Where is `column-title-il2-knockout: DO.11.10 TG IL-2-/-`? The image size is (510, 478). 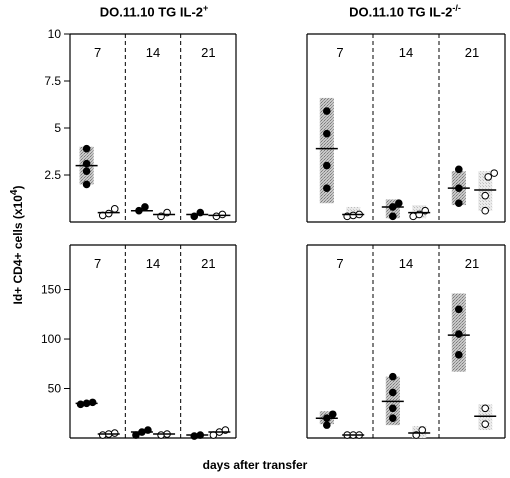
column-title-il2-knockout: DO.11.10 TG IL-2-/- is located at coordinates (405, 11).